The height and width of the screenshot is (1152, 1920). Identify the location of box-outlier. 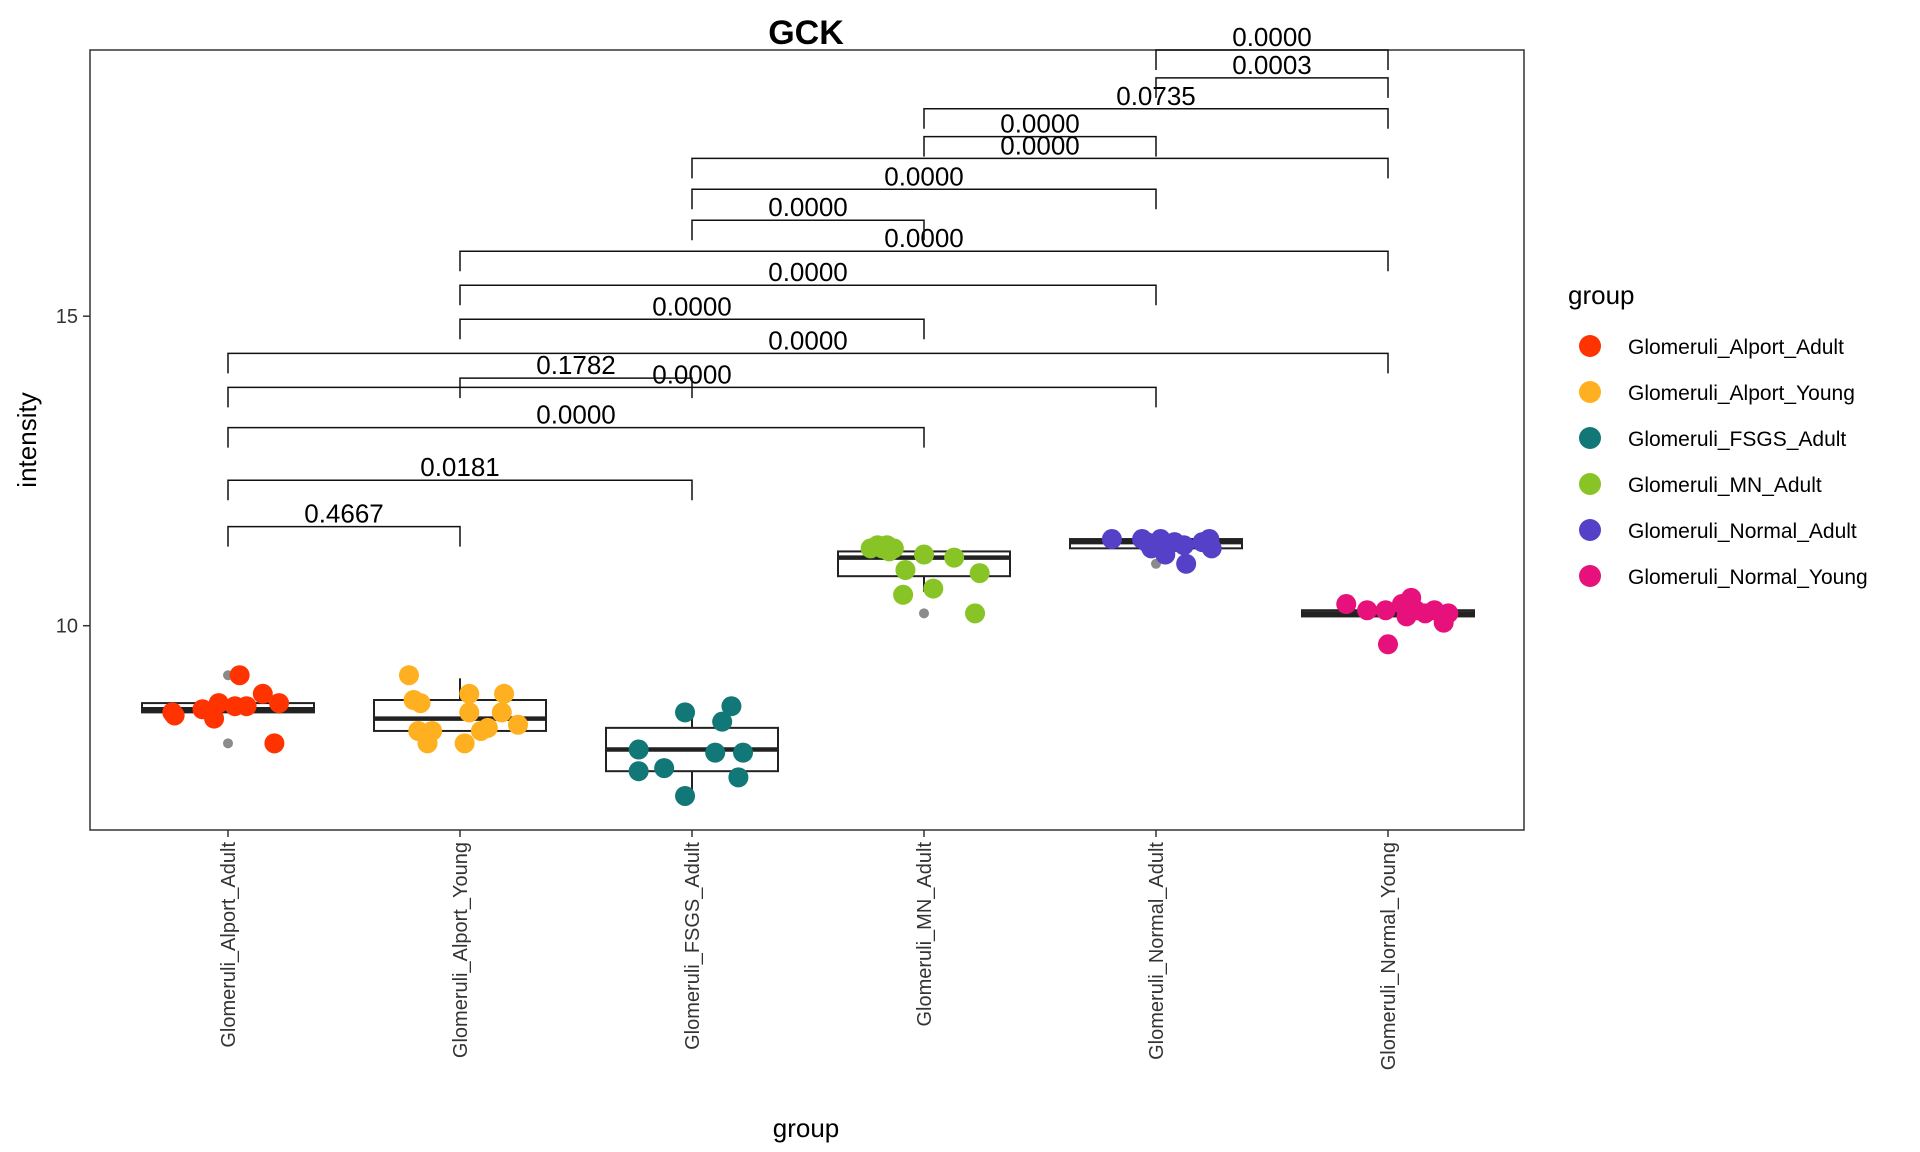
(228, 743).